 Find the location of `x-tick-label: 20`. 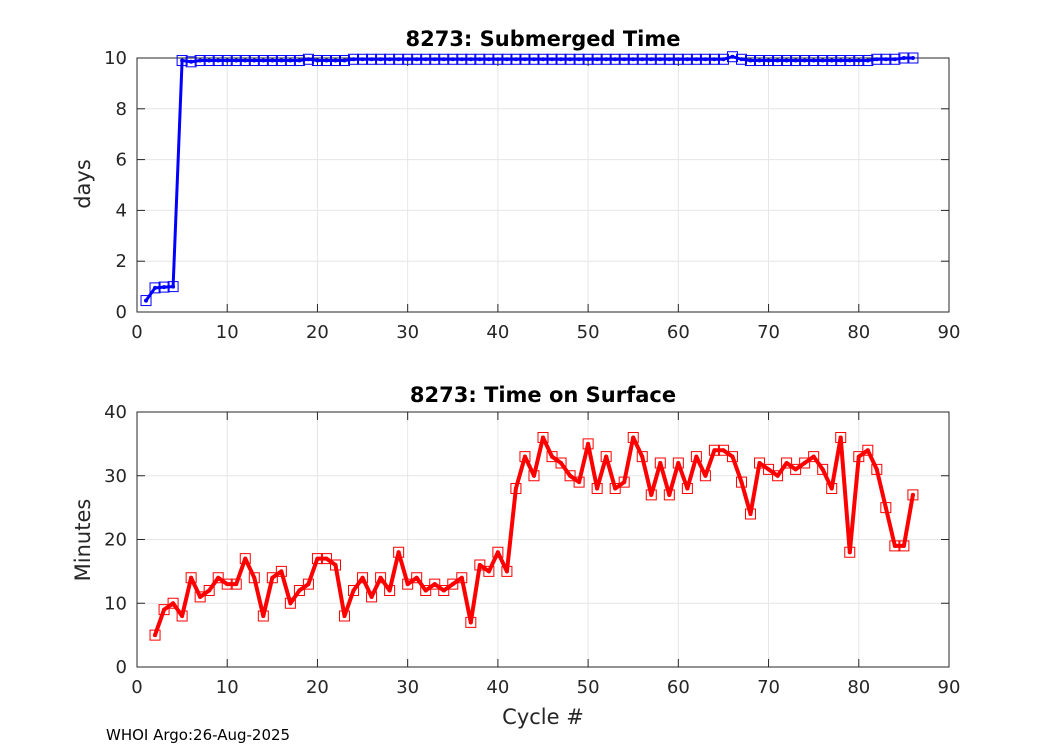

x-tick-label: 20 is located at coordinates (317, 687).